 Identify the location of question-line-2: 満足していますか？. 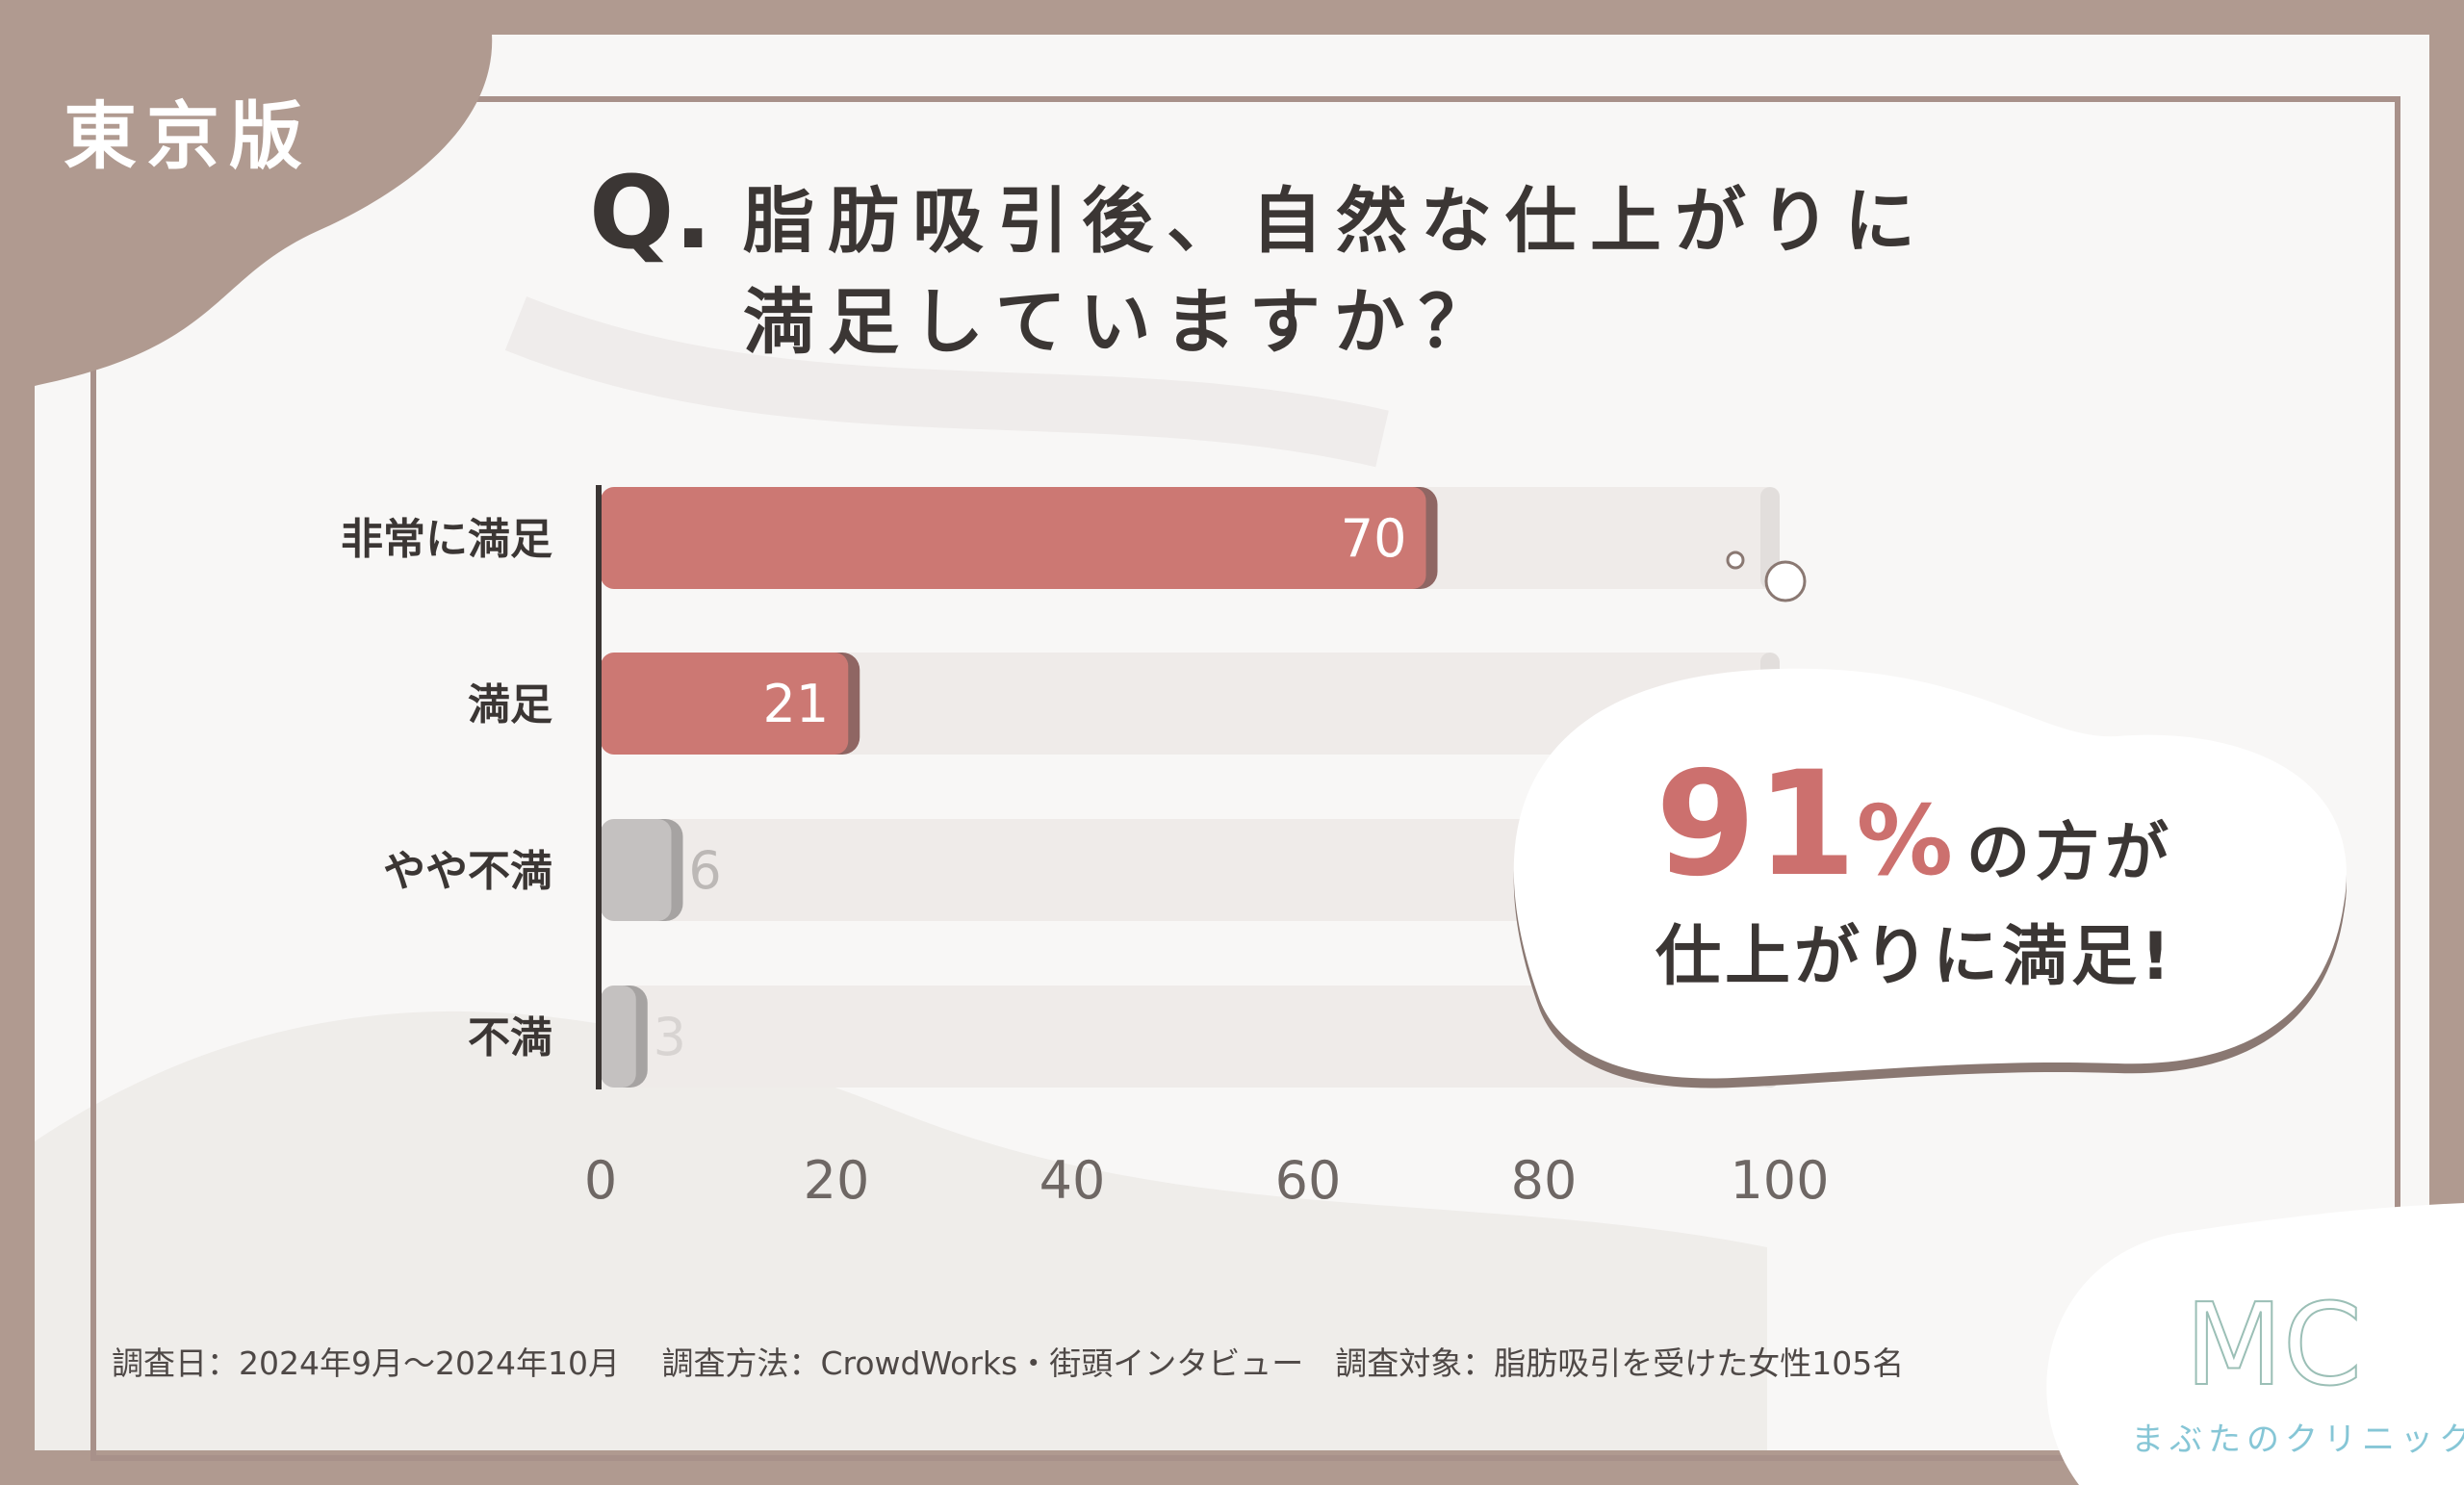
(1123, 322).